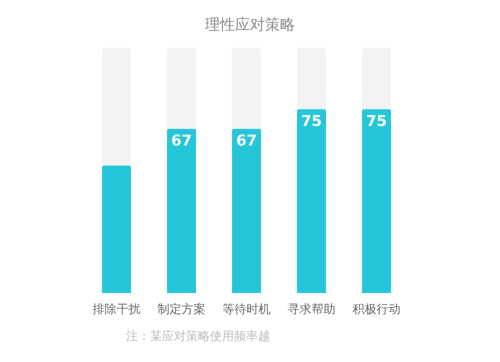 This screenshot has width=500, height=362. Describe the element at coordinates (116, 309) in the screenshot. I see `x-tick-label: 排除干扰` at that location.